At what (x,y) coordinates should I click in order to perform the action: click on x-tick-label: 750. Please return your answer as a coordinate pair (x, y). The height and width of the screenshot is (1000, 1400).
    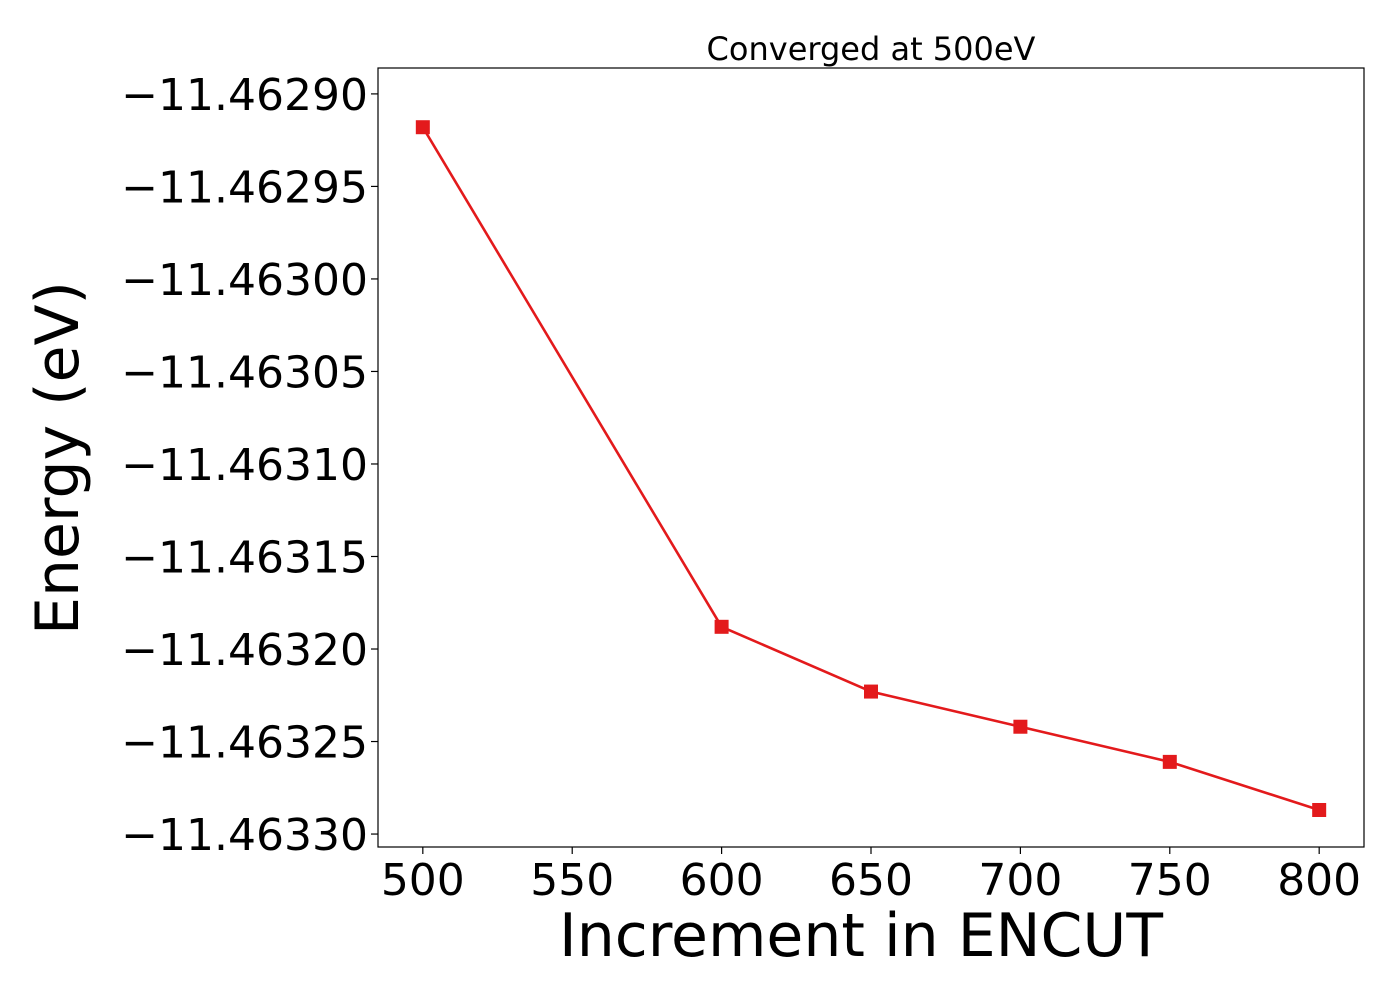
    Looking at the image, I should click on (1170, 880).